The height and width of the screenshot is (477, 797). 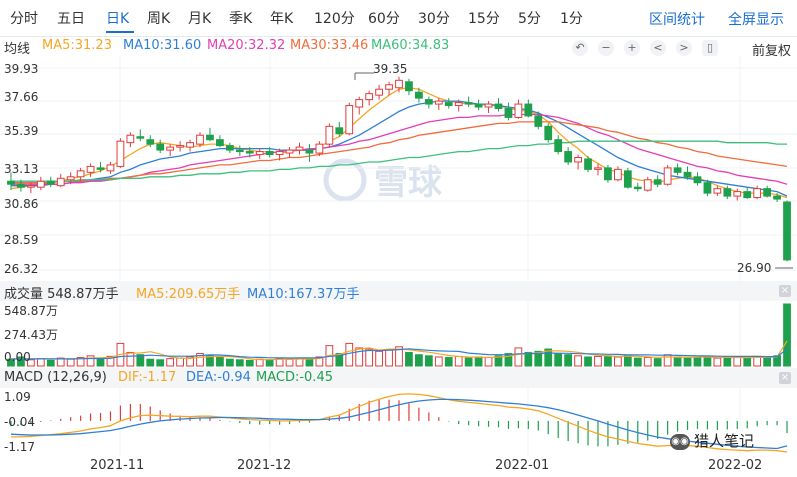 What do you see at coordinates (24, 19) in the screenshot?
I see `tab-0: 分时` at bounding box center [24, 19].